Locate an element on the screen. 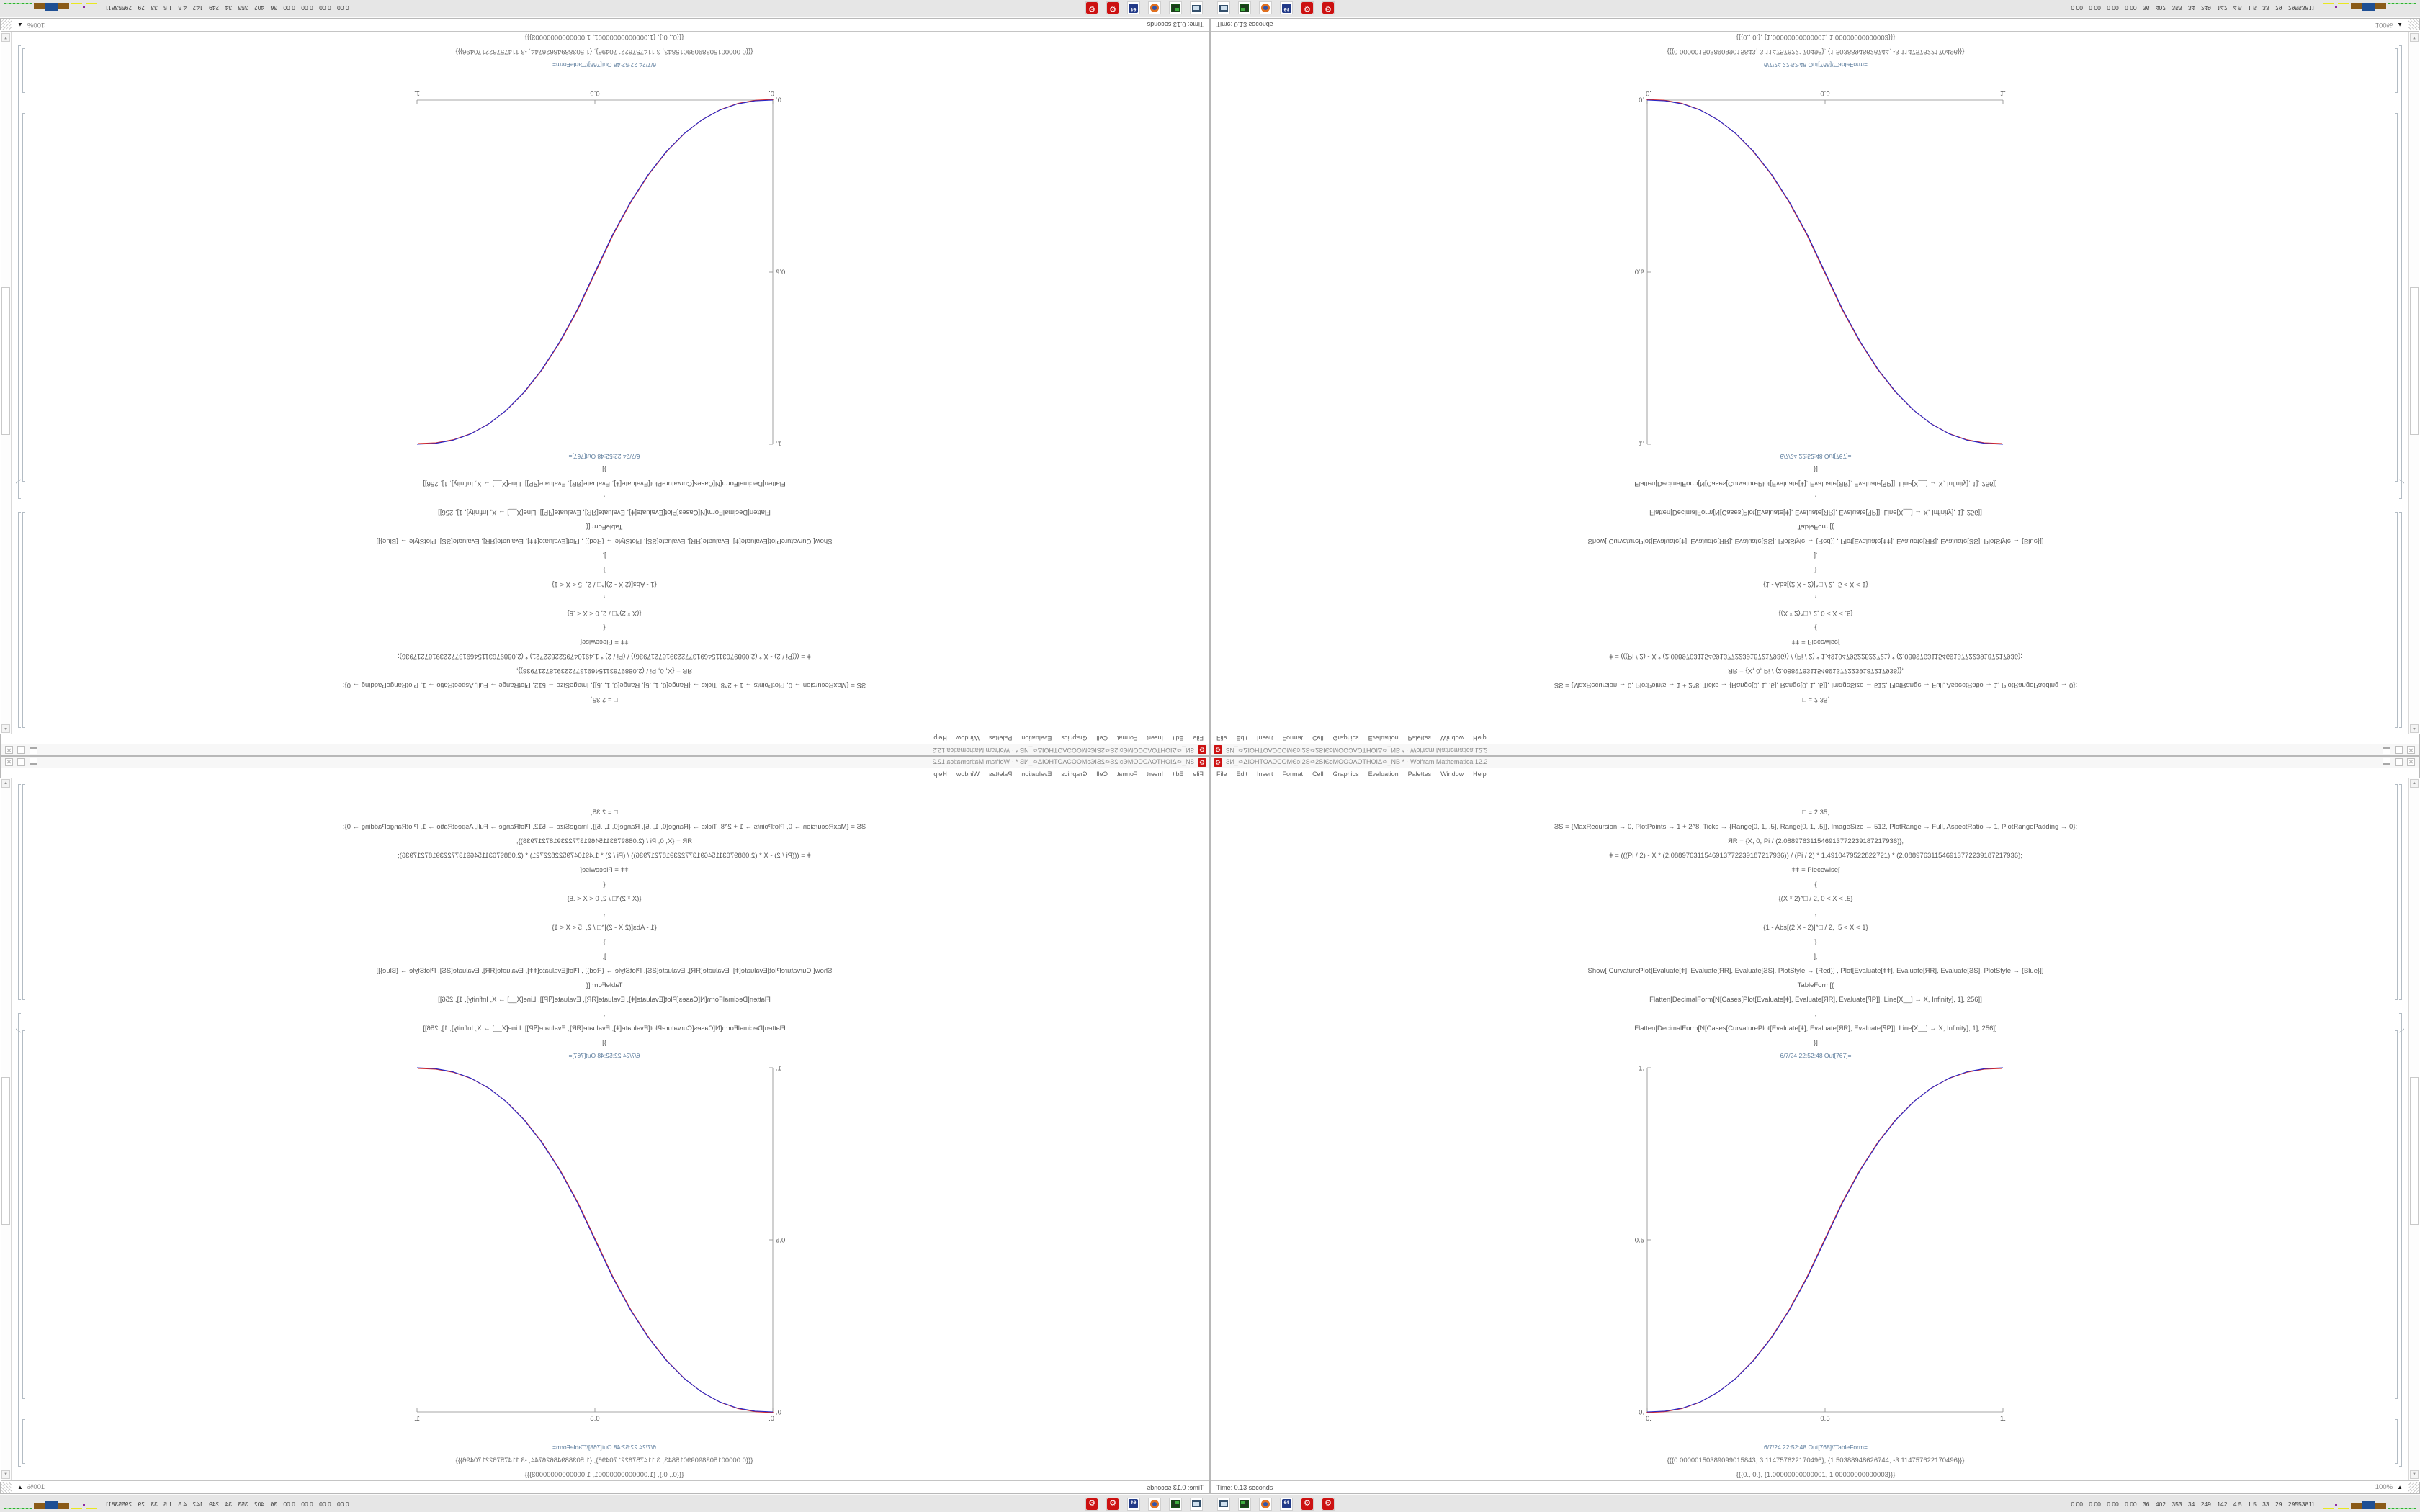 This screenshot has height=1512, width=2420. resize-grip is located at coordinates (7, 24).